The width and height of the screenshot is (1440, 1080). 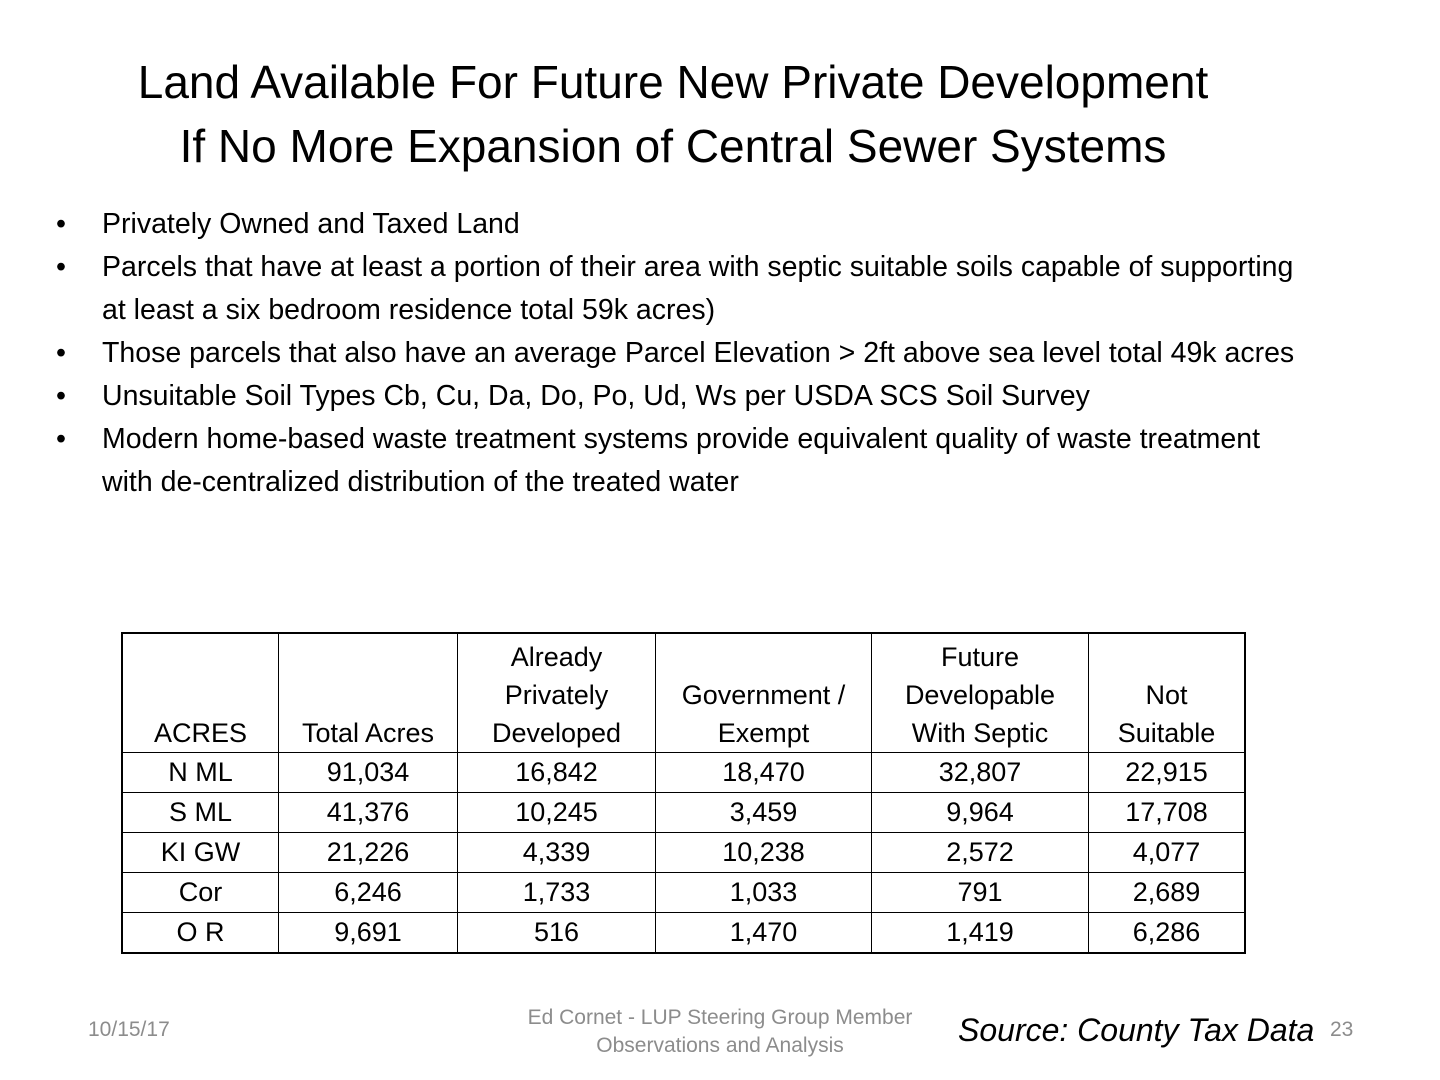 I want to click on table-row: KI GW 21,226 4,339 10,238 2,572 4,077, so click(x=683, y=852).